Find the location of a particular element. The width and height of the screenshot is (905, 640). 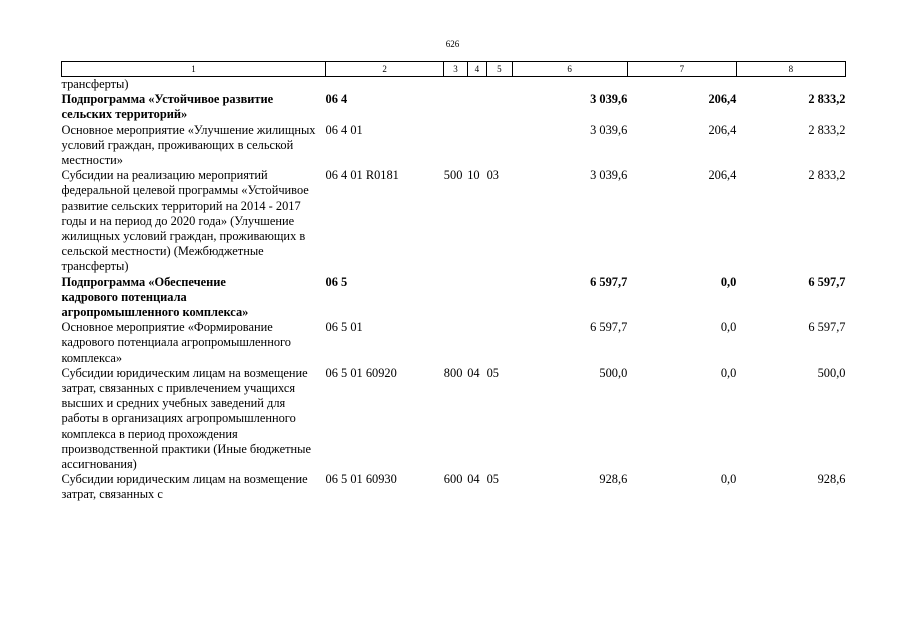

header-col-4: 4 is located at coordinates (477, 69).